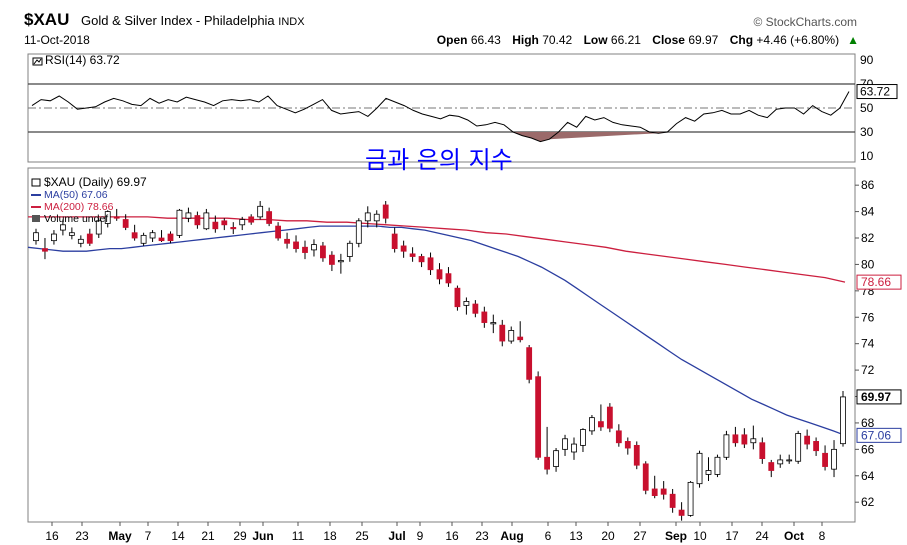  I want to click on x-tick: 27, so click(640, 536).